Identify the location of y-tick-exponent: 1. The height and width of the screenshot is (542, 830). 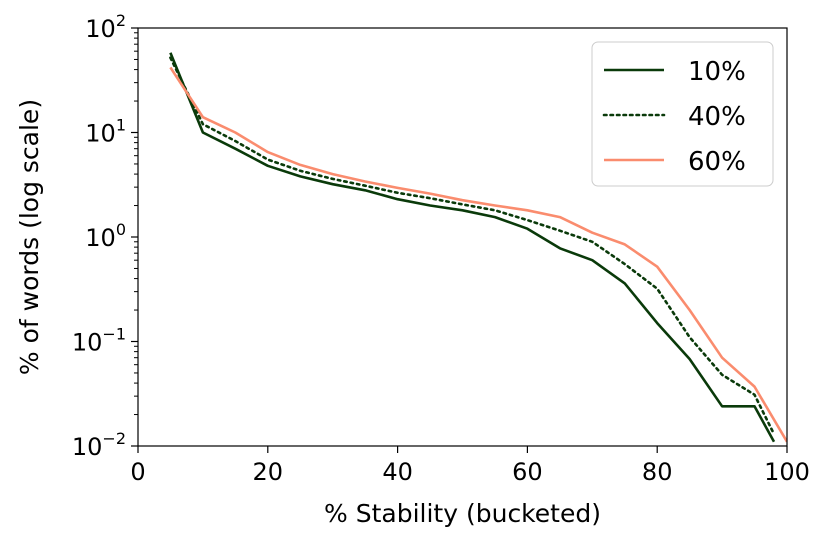
(121, 125).